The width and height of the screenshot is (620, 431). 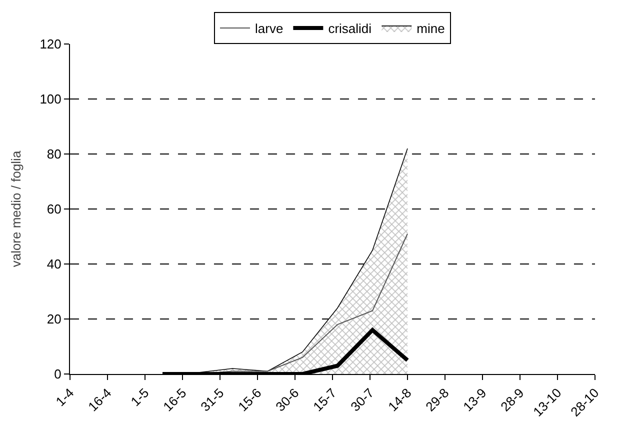 What do you see at coordinates (269, 28) in the screenshot?
I see `legend-label: larve` at bounding box center [269, 28].